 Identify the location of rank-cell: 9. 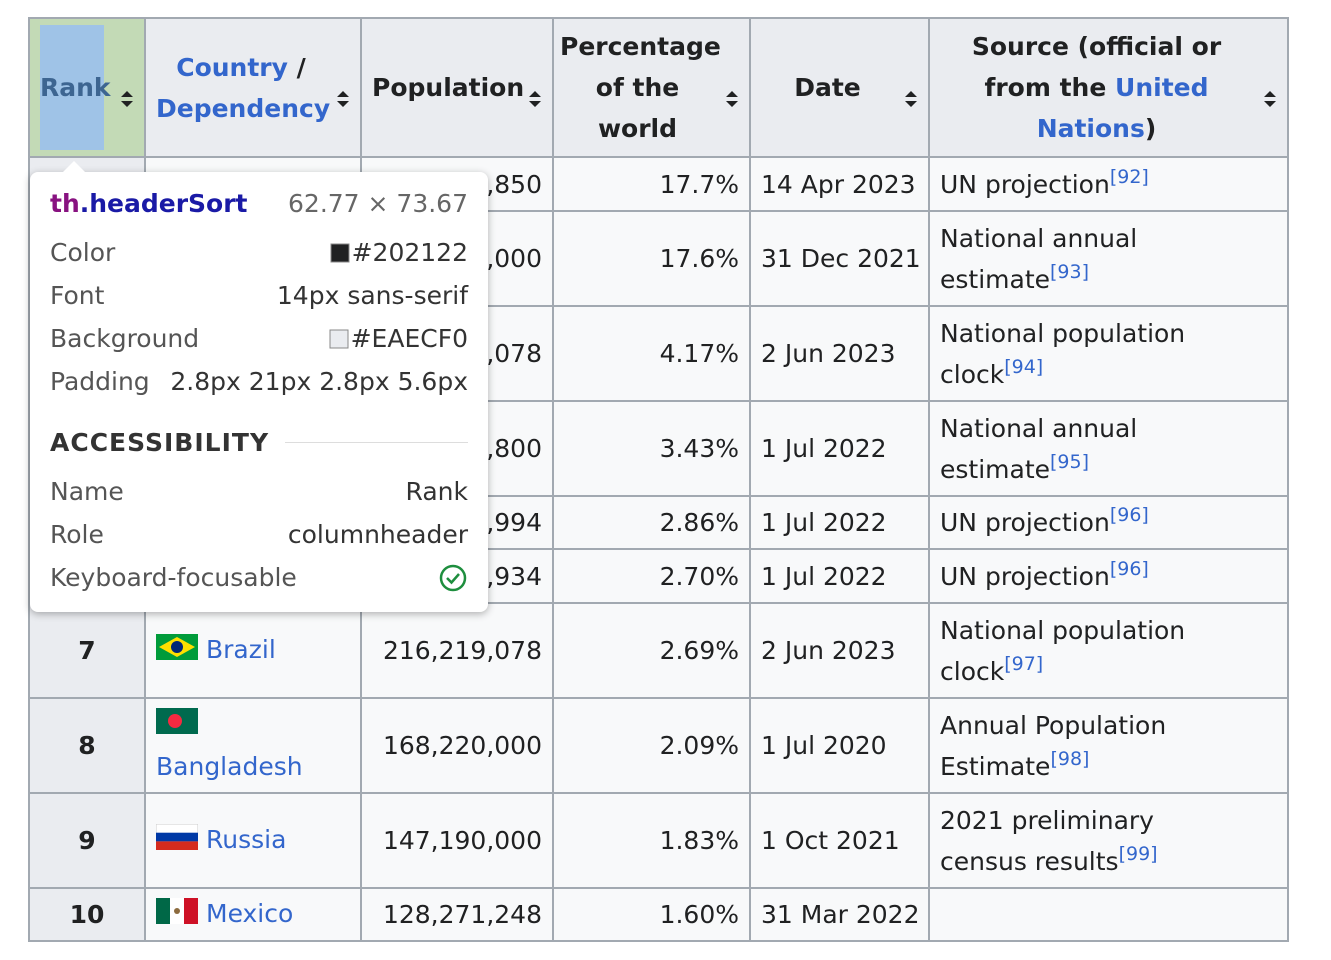
(87, 840).